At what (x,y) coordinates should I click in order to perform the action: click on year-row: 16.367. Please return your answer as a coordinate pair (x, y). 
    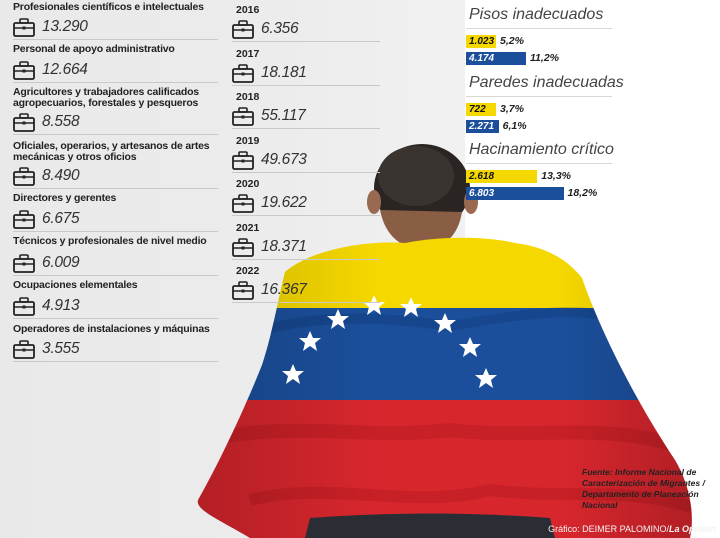
    Looking at the image, I should click on (306, 291).